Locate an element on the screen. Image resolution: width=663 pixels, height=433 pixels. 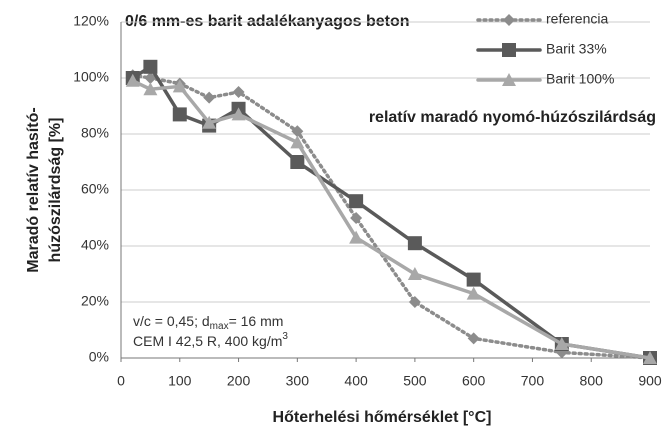
note-part: v/c = 0,45; d is located at coordinates (171, 321).